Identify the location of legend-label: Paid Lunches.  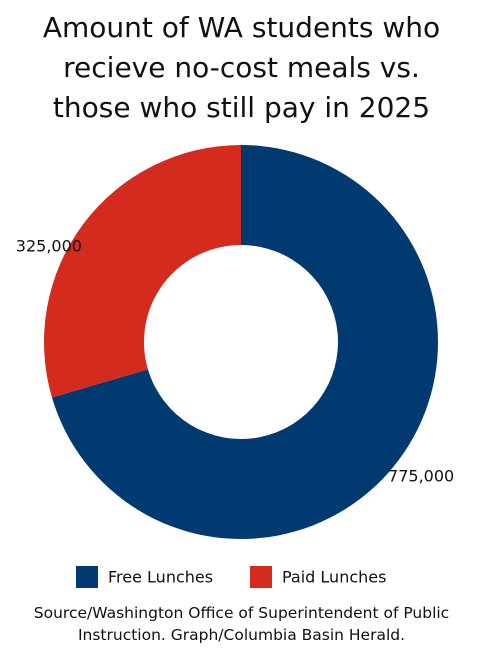
(334, 577).